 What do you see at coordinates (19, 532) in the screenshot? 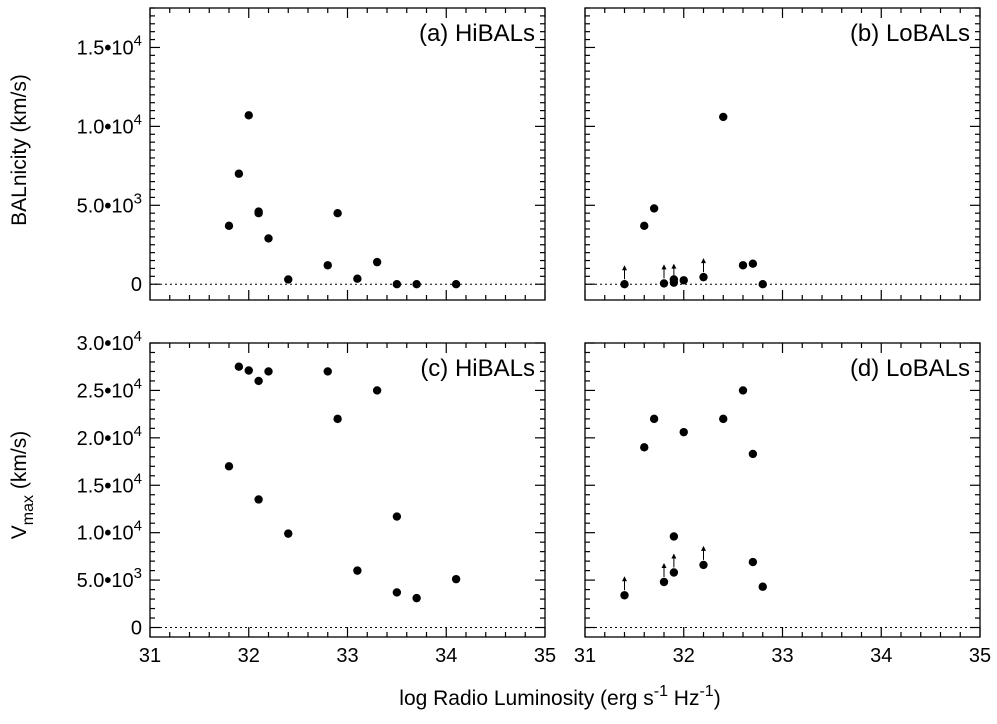
I see `y-axis-label-symbol: V` at bounding box center [19, 532].